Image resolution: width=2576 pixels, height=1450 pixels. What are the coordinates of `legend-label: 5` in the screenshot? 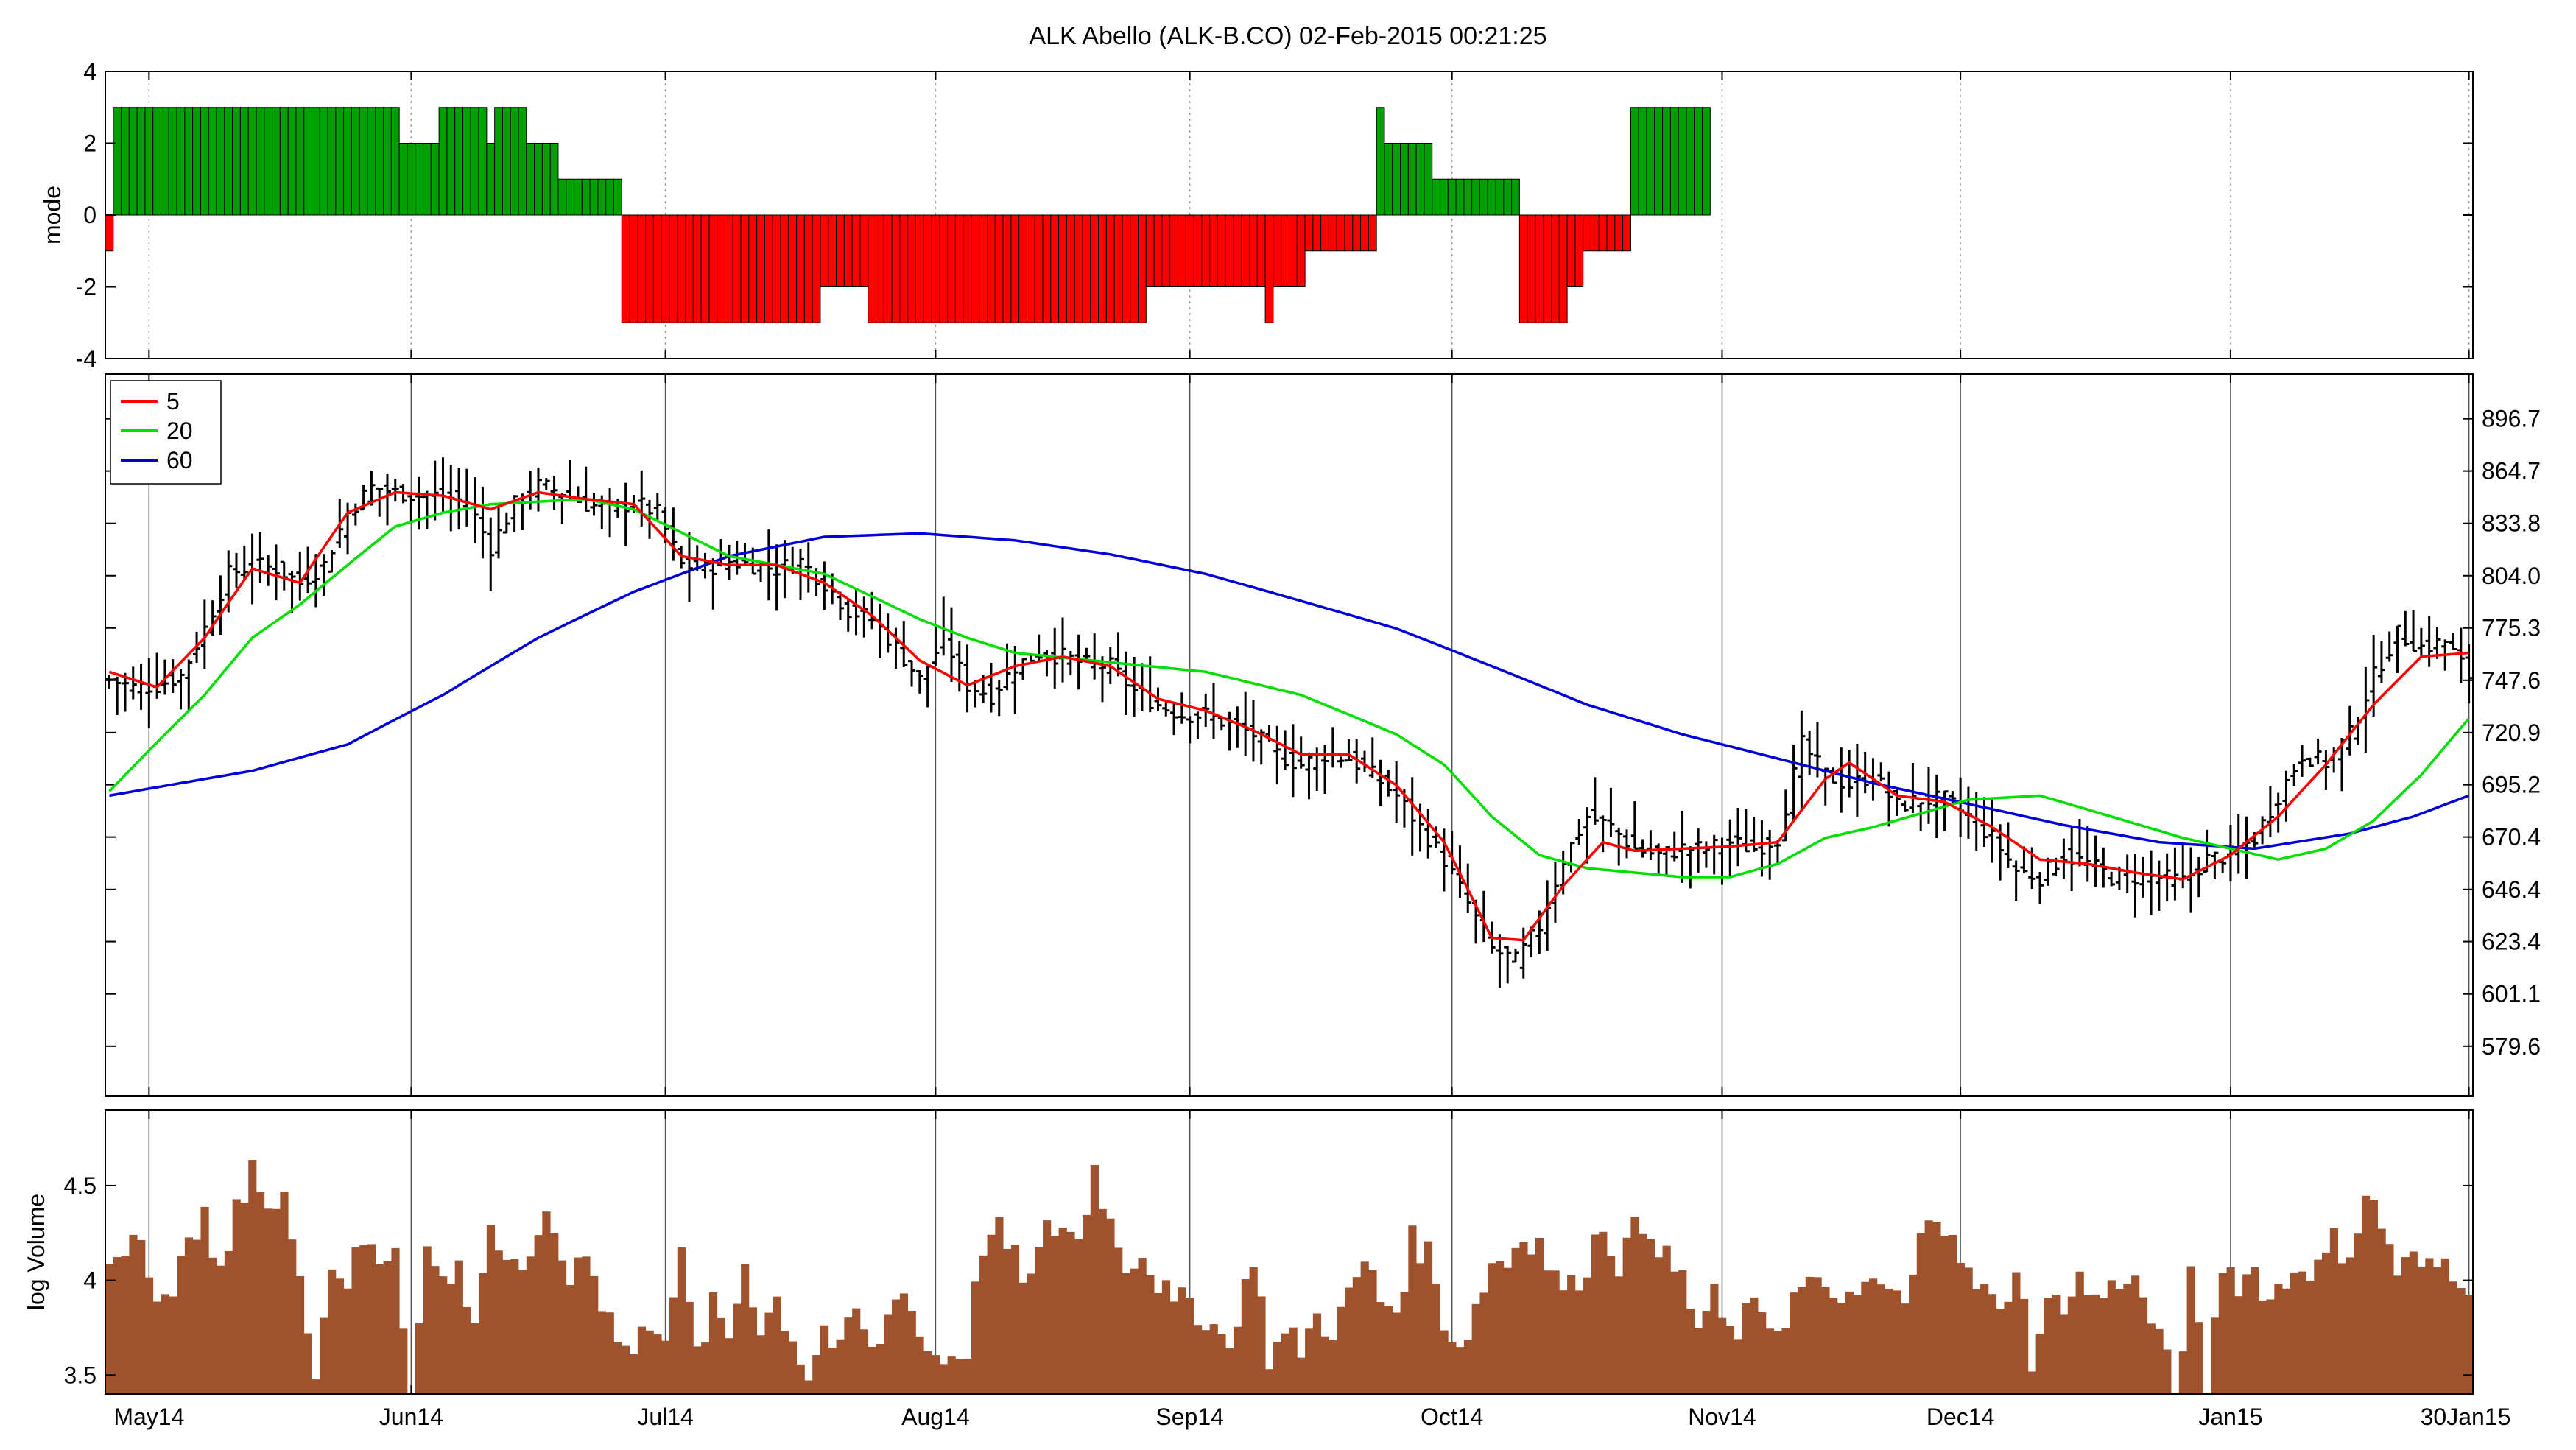 It's located at (173, 401).